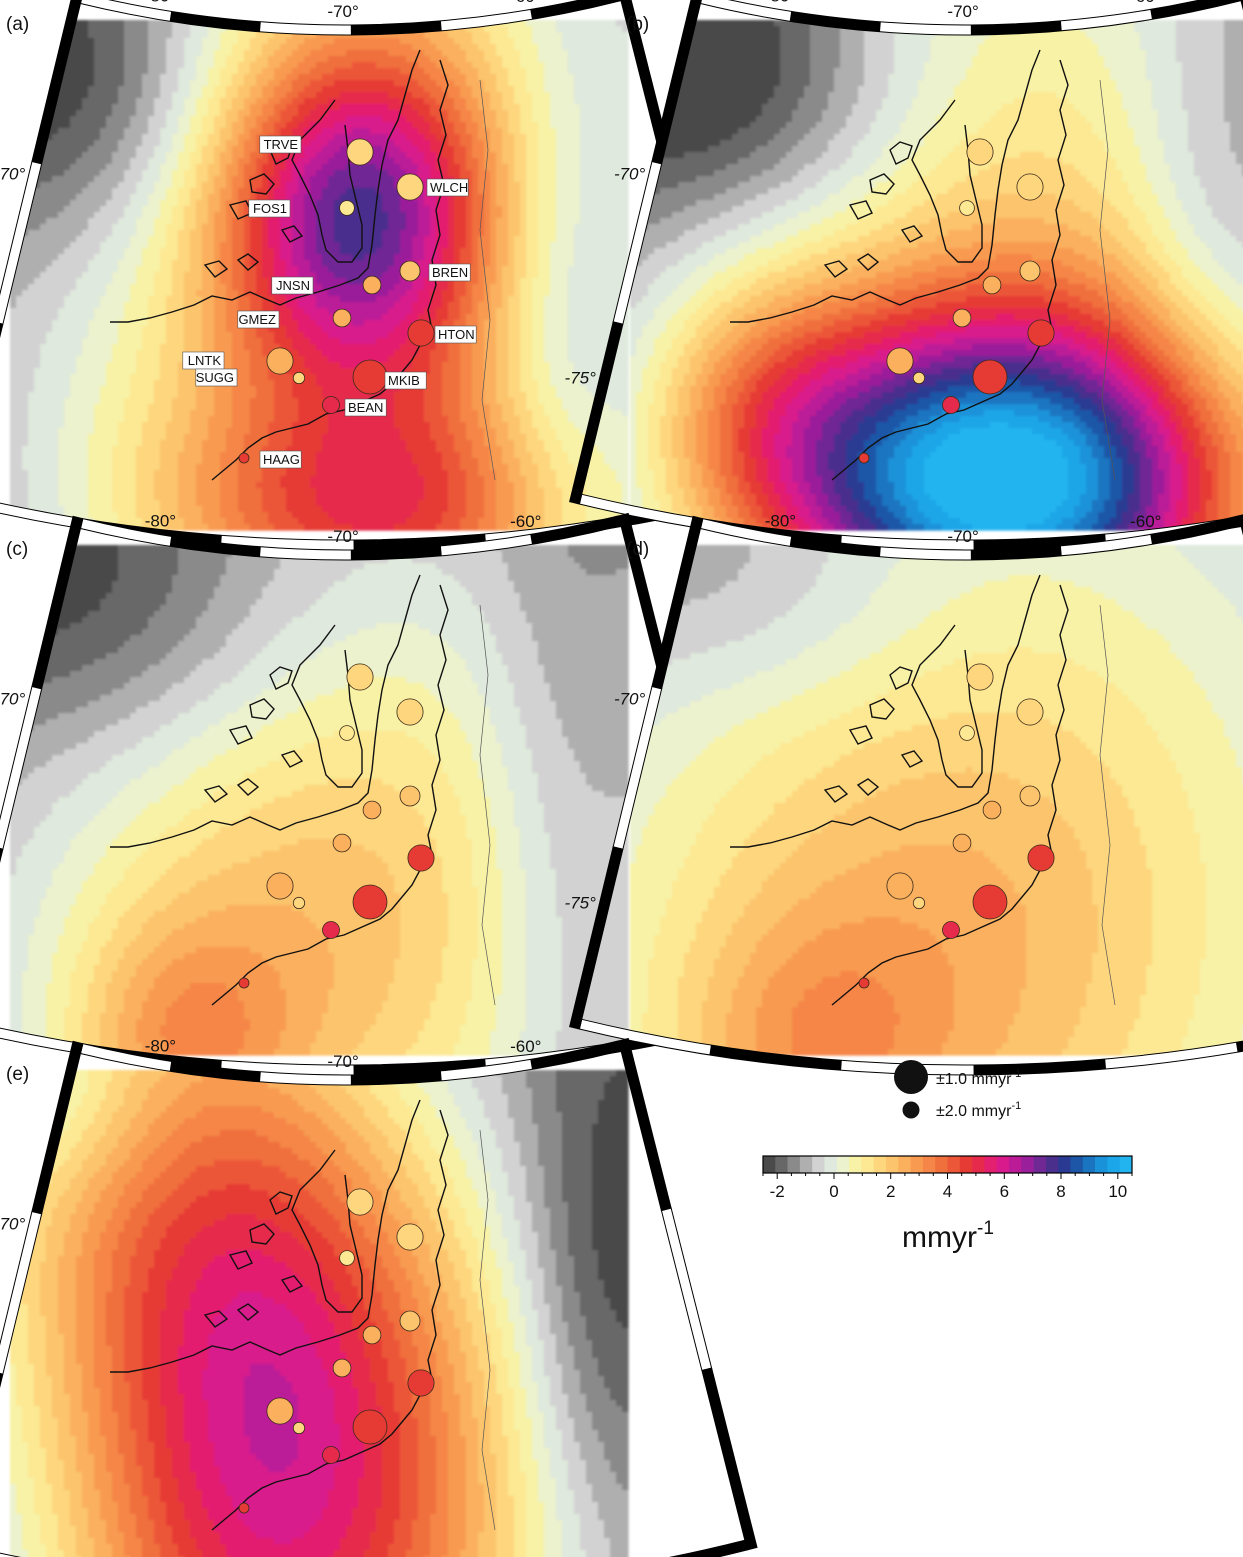 The height and width of the screenshot is (1557, 1243). What do you see at coordinates (947, 1204) in the screenshot?
I see `colorbar: -2 0 2 4 6 8 10 mmyr-1` at bounding box center [947, 1204].